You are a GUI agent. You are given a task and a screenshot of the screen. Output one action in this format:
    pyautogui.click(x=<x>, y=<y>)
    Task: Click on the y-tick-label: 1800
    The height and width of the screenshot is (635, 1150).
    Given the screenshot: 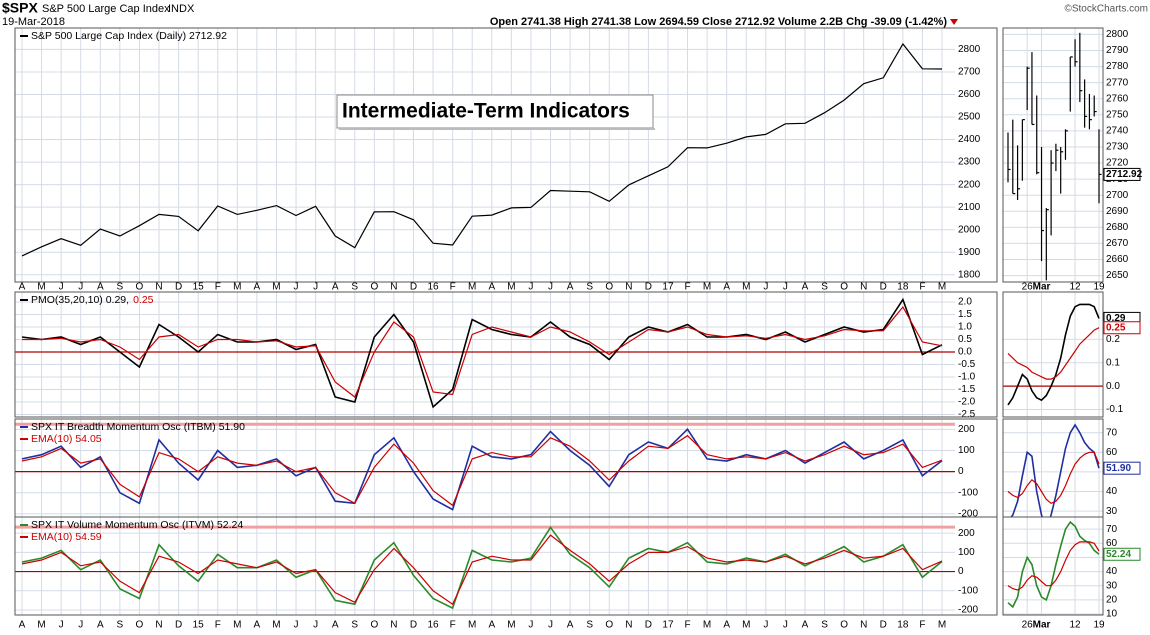 What is the action you would take?
    pyautogui.click(x=969, y=274)
    